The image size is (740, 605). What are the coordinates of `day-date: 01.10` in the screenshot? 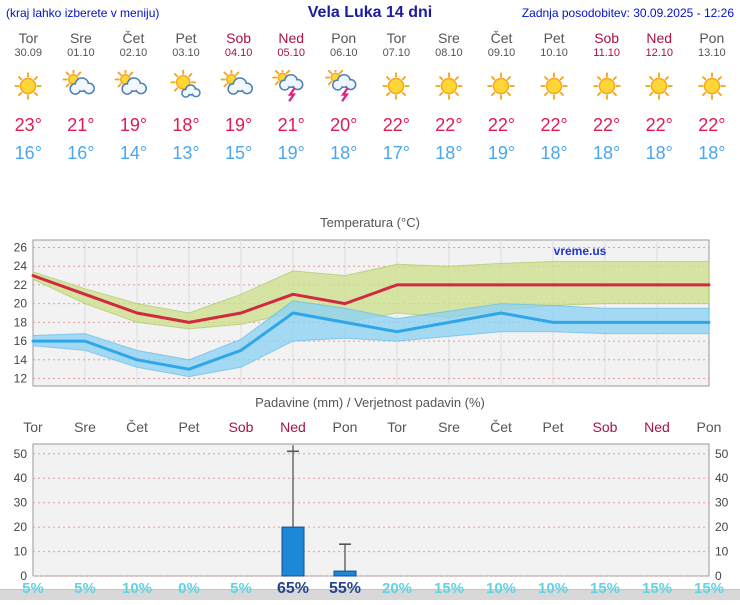 It's located at (81, 53).